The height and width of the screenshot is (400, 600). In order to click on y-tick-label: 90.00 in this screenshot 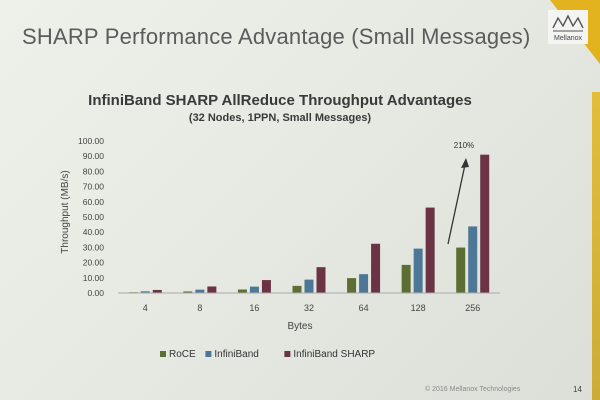, I will do `click(94, 156)`.